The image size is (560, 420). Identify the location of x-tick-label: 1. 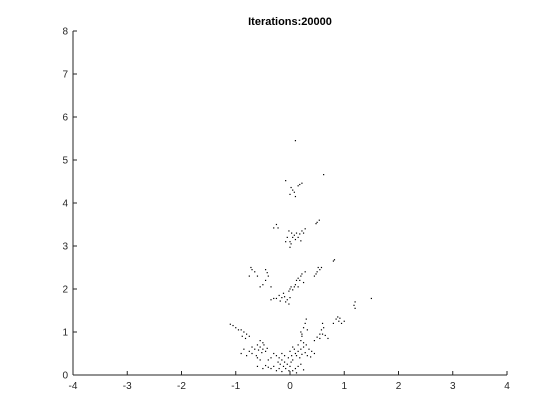
(344, 386).